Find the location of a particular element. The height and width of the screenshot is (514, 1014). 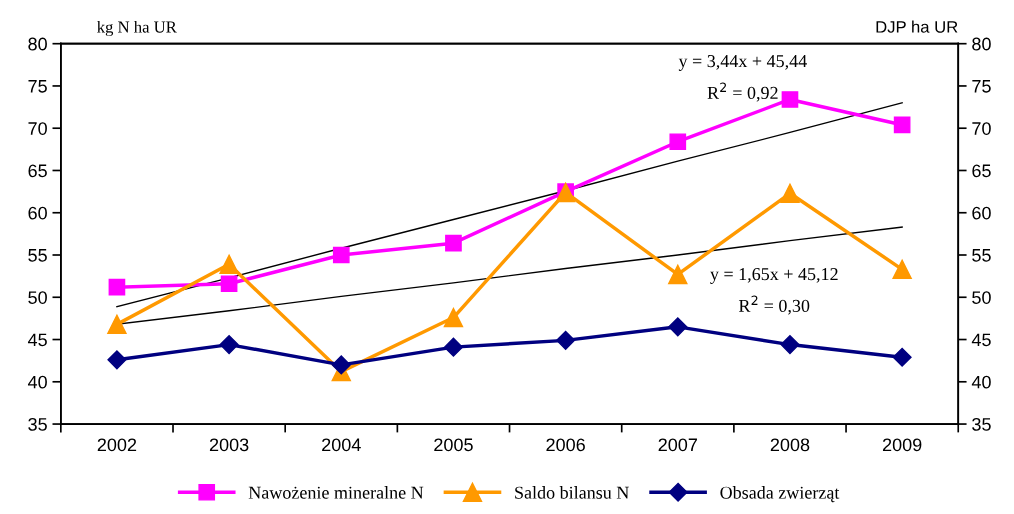

y2-tick-label: 80 is located at coordinates (981, 44).